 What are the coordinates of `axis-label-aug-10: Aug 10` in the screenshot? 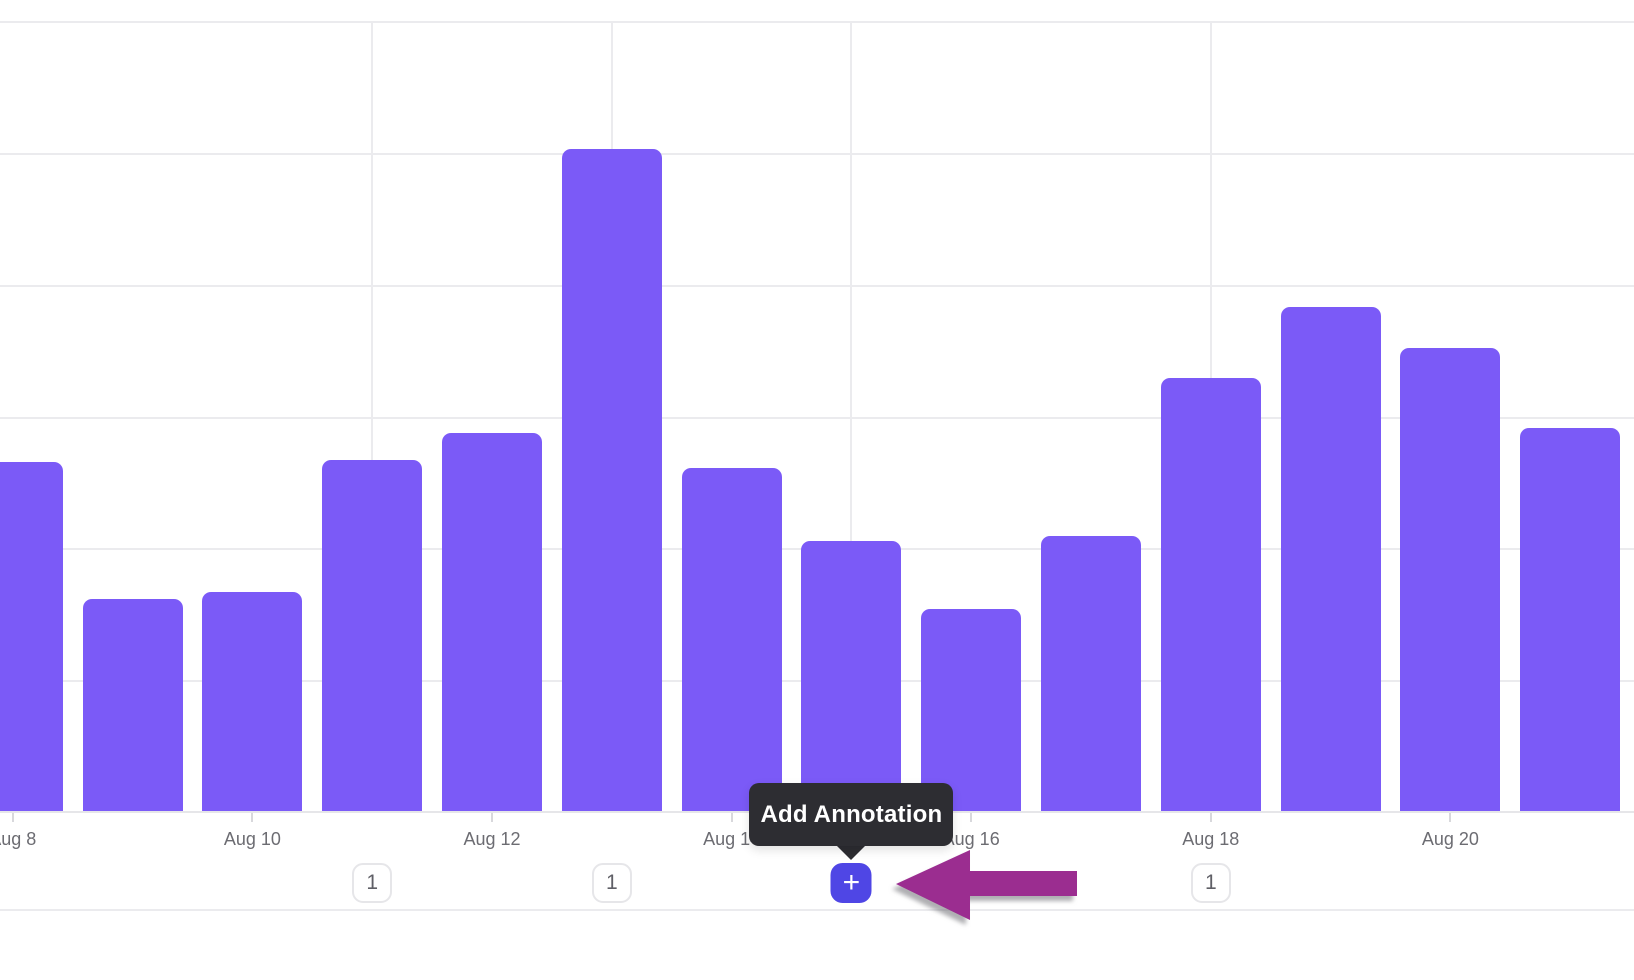 It's located at (252, 839).